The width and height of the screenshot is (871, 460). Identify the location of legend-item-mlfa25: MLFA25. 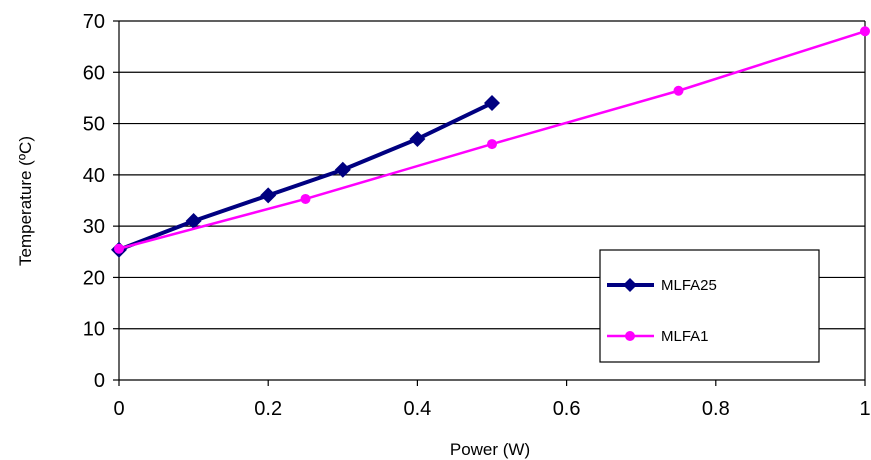
(662, 285).